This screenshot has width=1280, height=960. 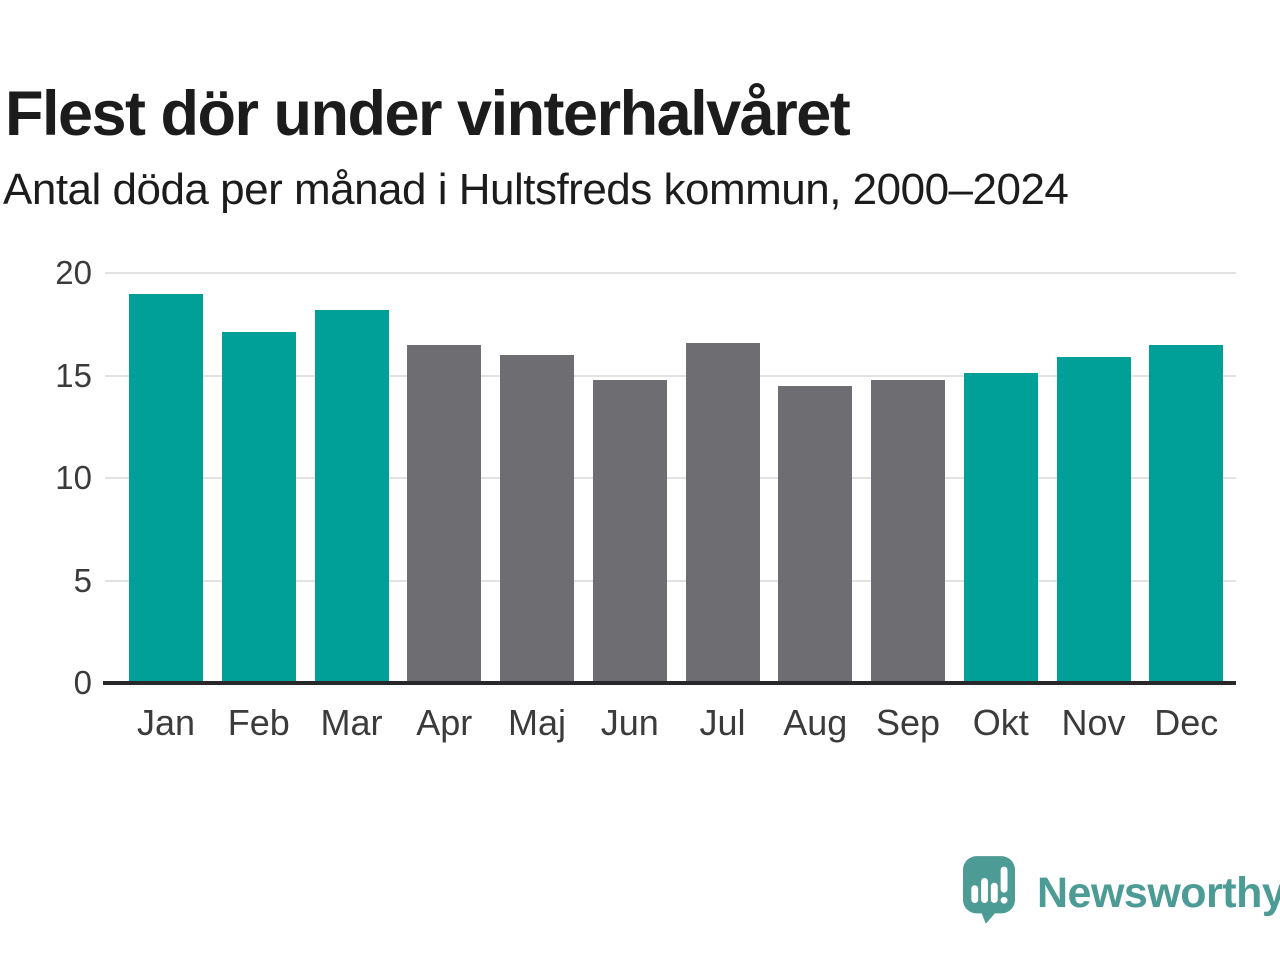 What do you see at coordinates (82, 682) in the screenshot?
I see `y-tick-label-0: 0` at bounding box center [82, 682].